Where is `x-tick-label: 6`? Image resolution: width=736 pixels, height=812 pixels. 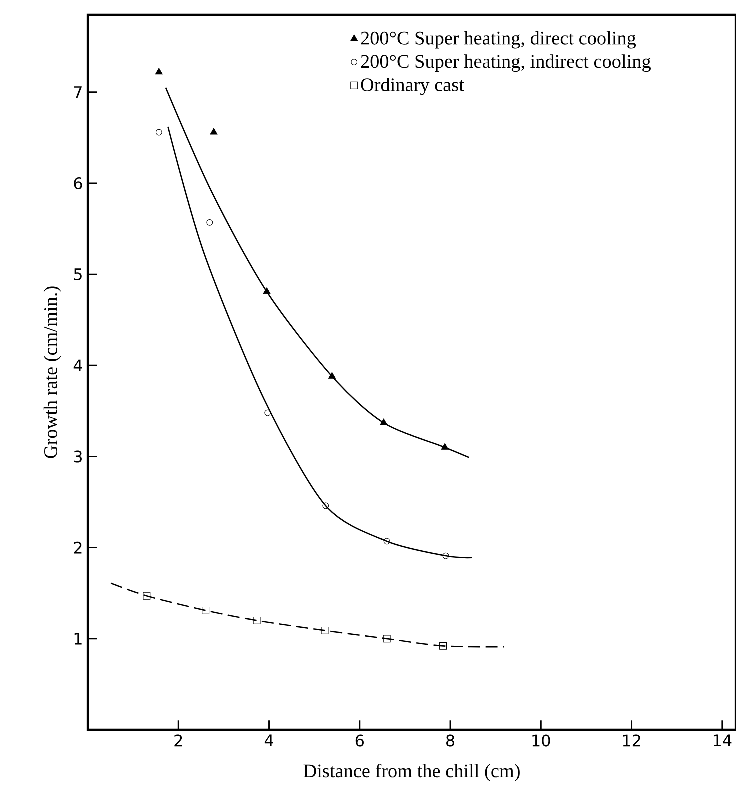 x-tick-label: 6 is located at coordinates (360, 740).